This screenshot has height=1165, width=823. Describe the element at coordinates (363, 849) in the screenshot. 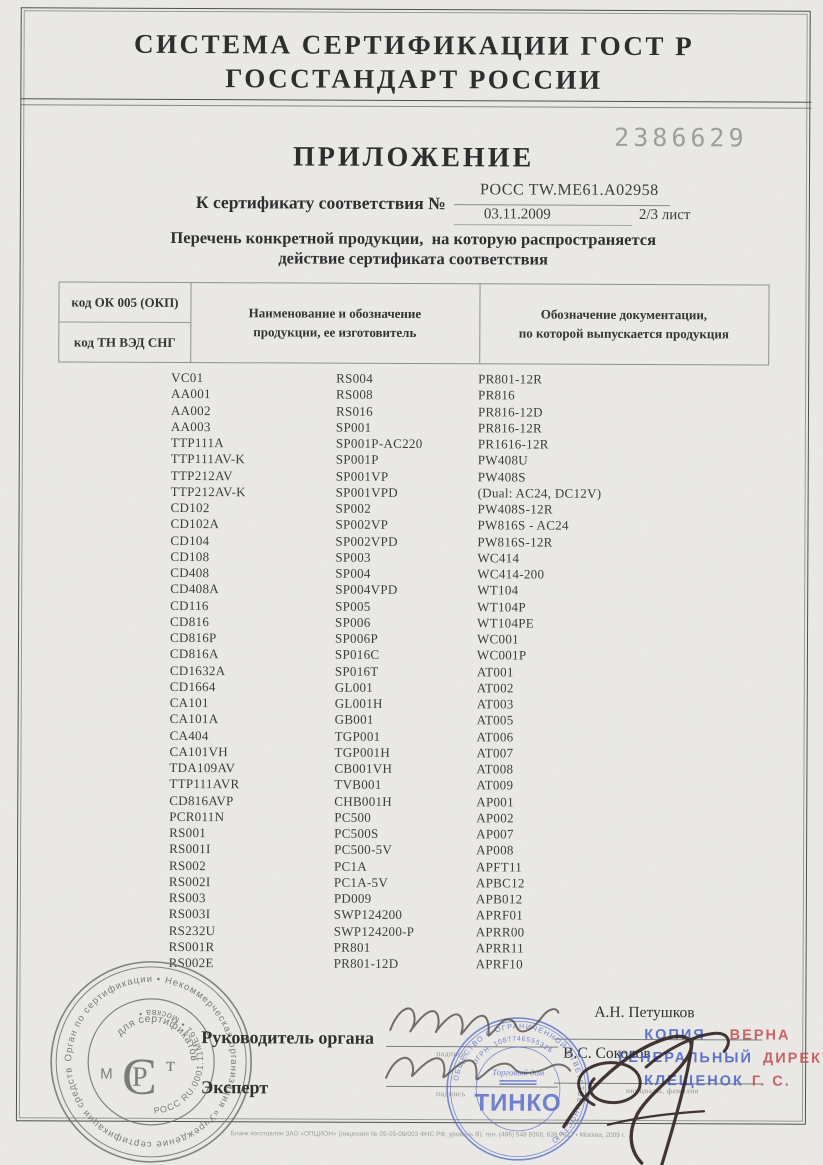

I see `product-code: PC500-5V` at that location.